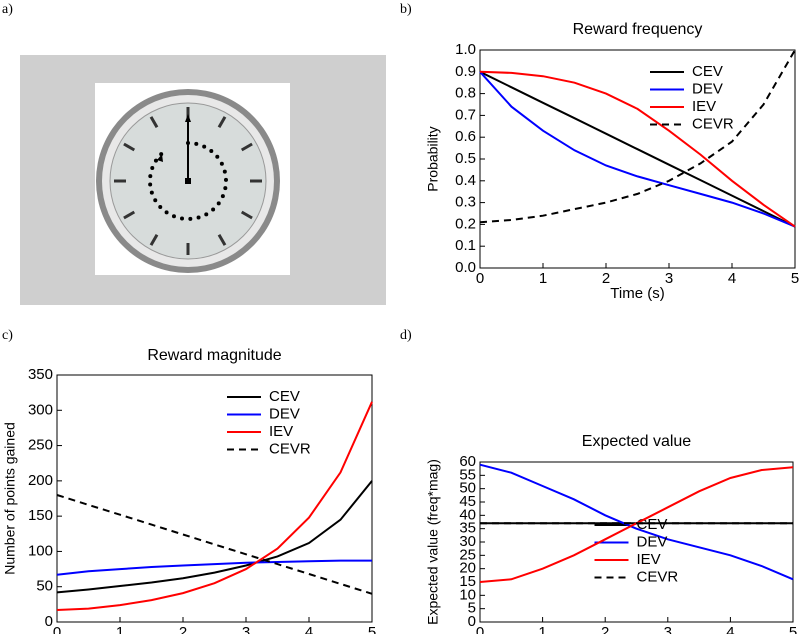 This screenshot has height=634, width=800. I want to click on y-tick-label: 0.3, so click(465, 202).